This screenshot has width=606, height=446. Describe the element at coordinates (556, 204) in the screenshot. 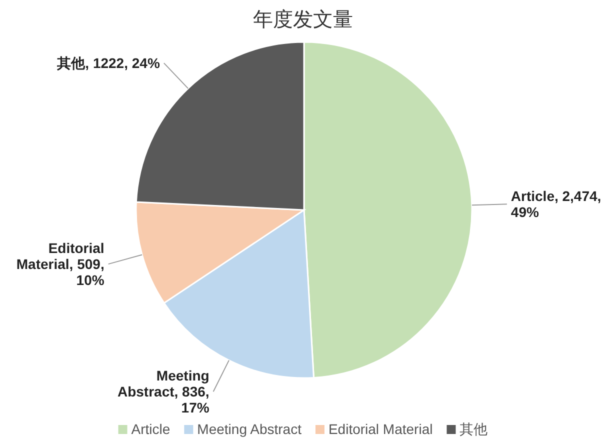

I see `data-label: Article, 2,474, 49%` at that location.